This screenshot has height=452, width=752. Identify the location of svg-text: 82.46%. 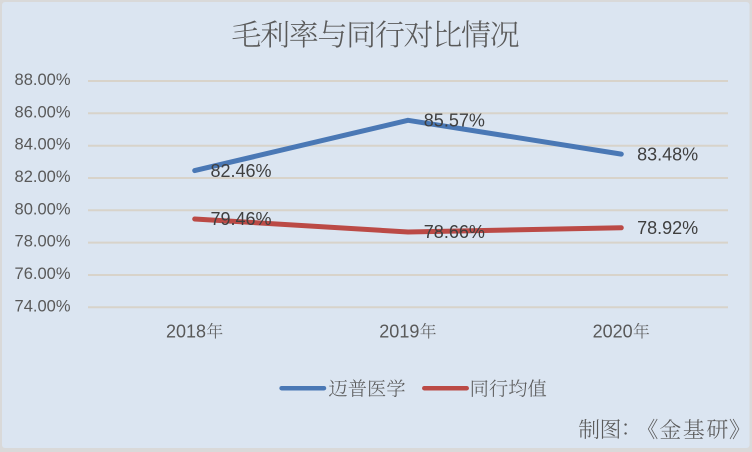
(241, 171).